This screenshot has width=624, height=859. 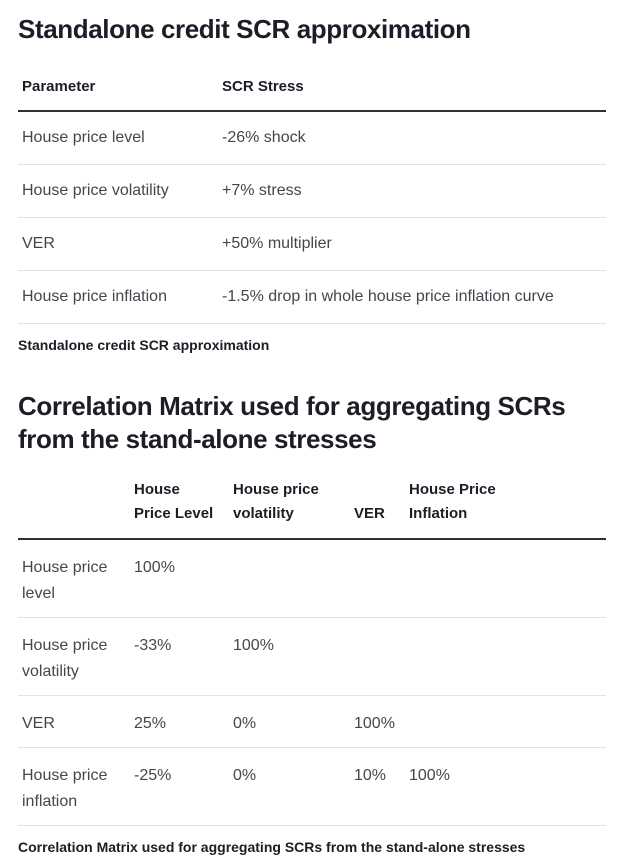 What do you see at coordinates (263, 513) in the screenshot?
I see `header-line: volatility` at bounding box center [263, 513].